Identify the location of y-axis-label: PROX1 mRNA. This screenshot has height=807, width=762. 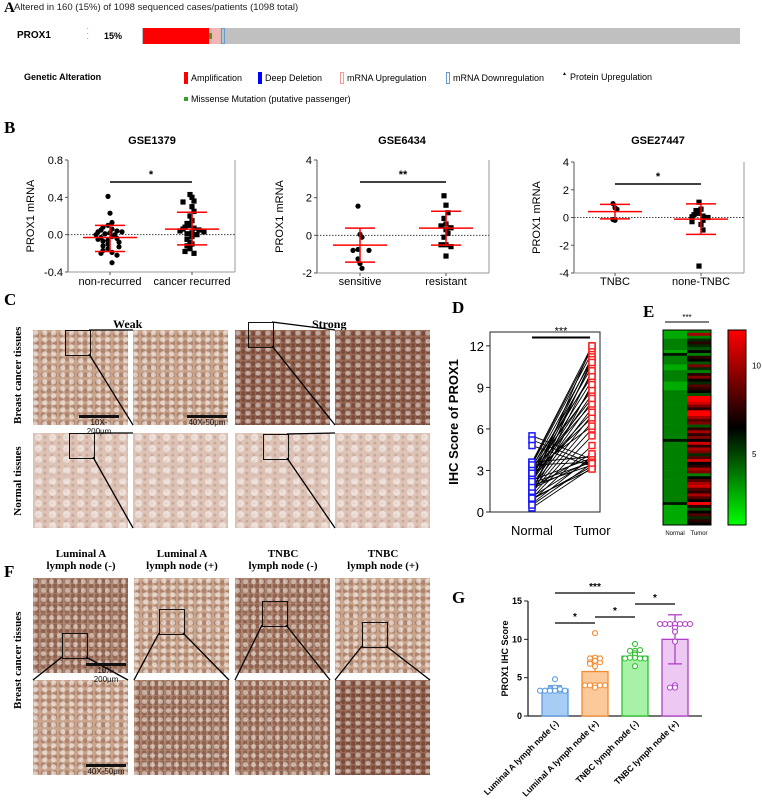
(280, 215).